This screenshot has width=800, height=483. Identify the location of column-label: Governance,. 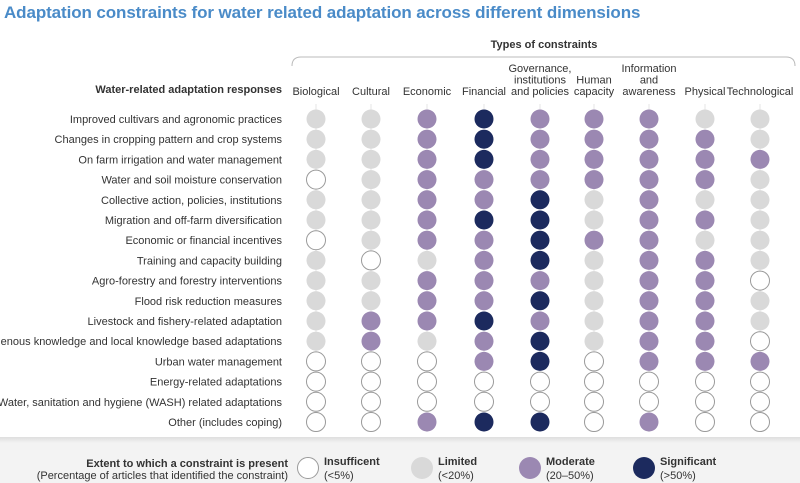
(540, 69).